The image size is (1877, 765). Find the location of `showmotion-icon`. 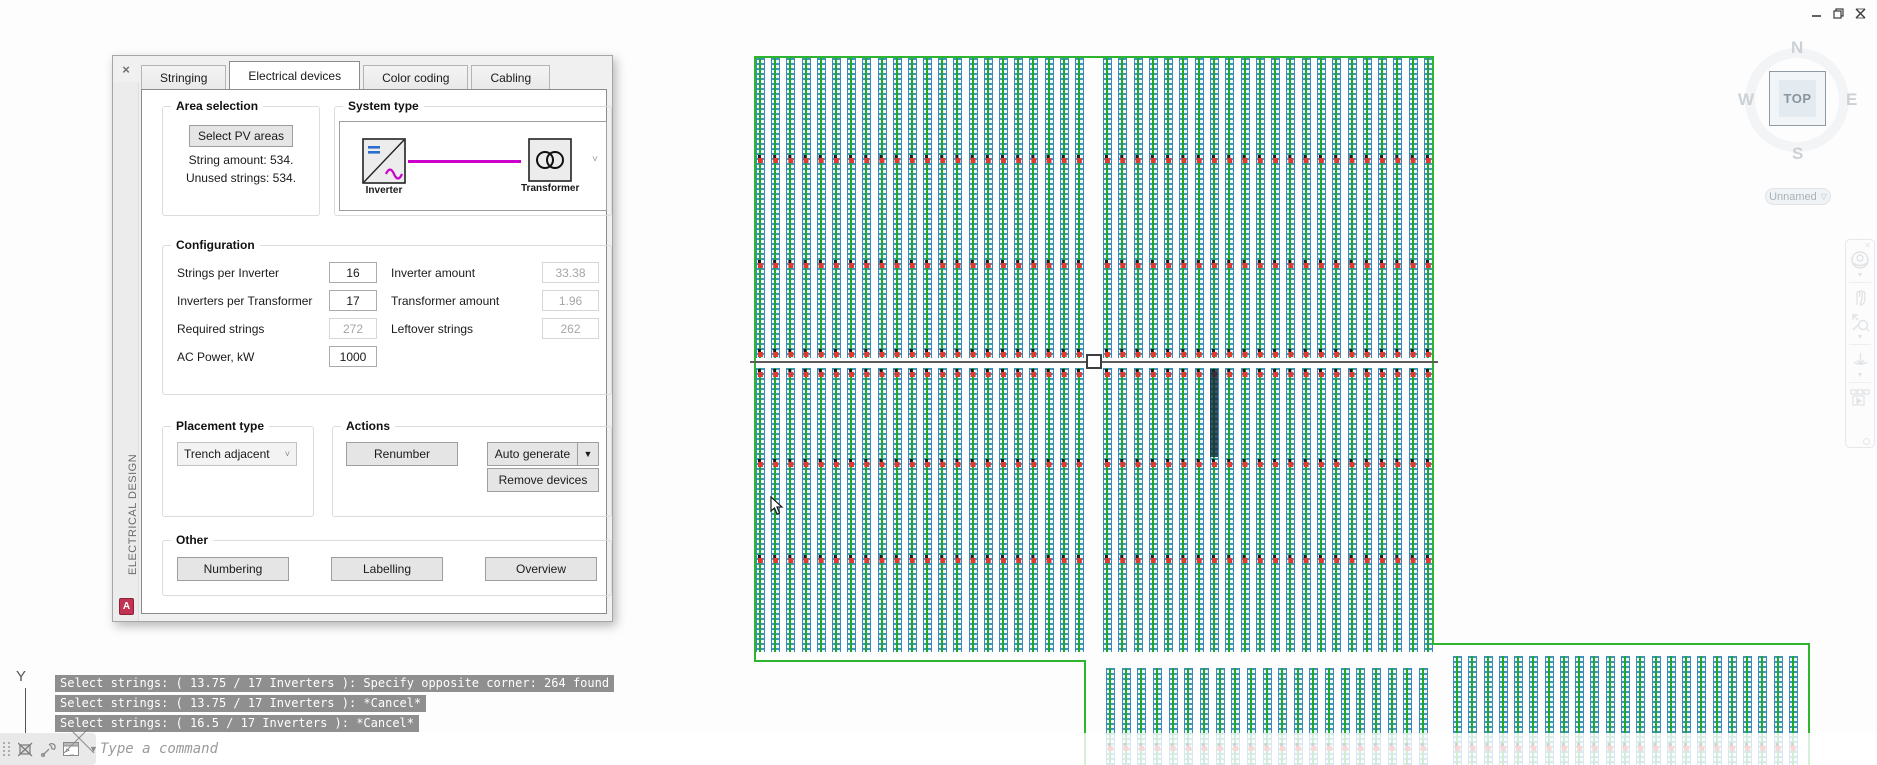

showmotion-icon is located at coordinates (1860, 398).